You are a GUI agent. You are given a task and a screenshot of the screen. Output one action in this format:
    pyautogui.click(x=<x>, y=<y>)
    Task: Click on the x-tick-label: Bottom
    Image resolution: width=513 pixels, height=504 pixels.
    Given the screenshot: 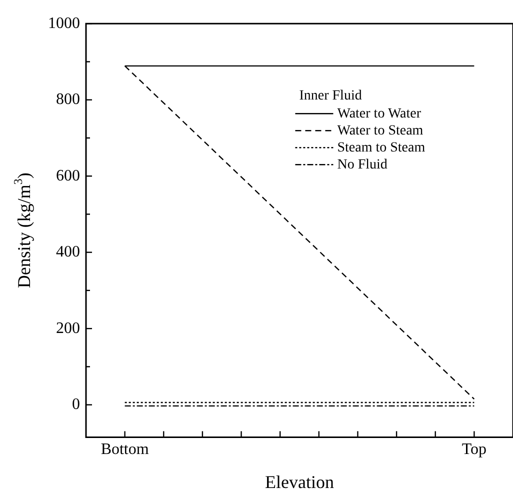 What is the action you would take?
    pyautogui.click(x=125, y=449)
    